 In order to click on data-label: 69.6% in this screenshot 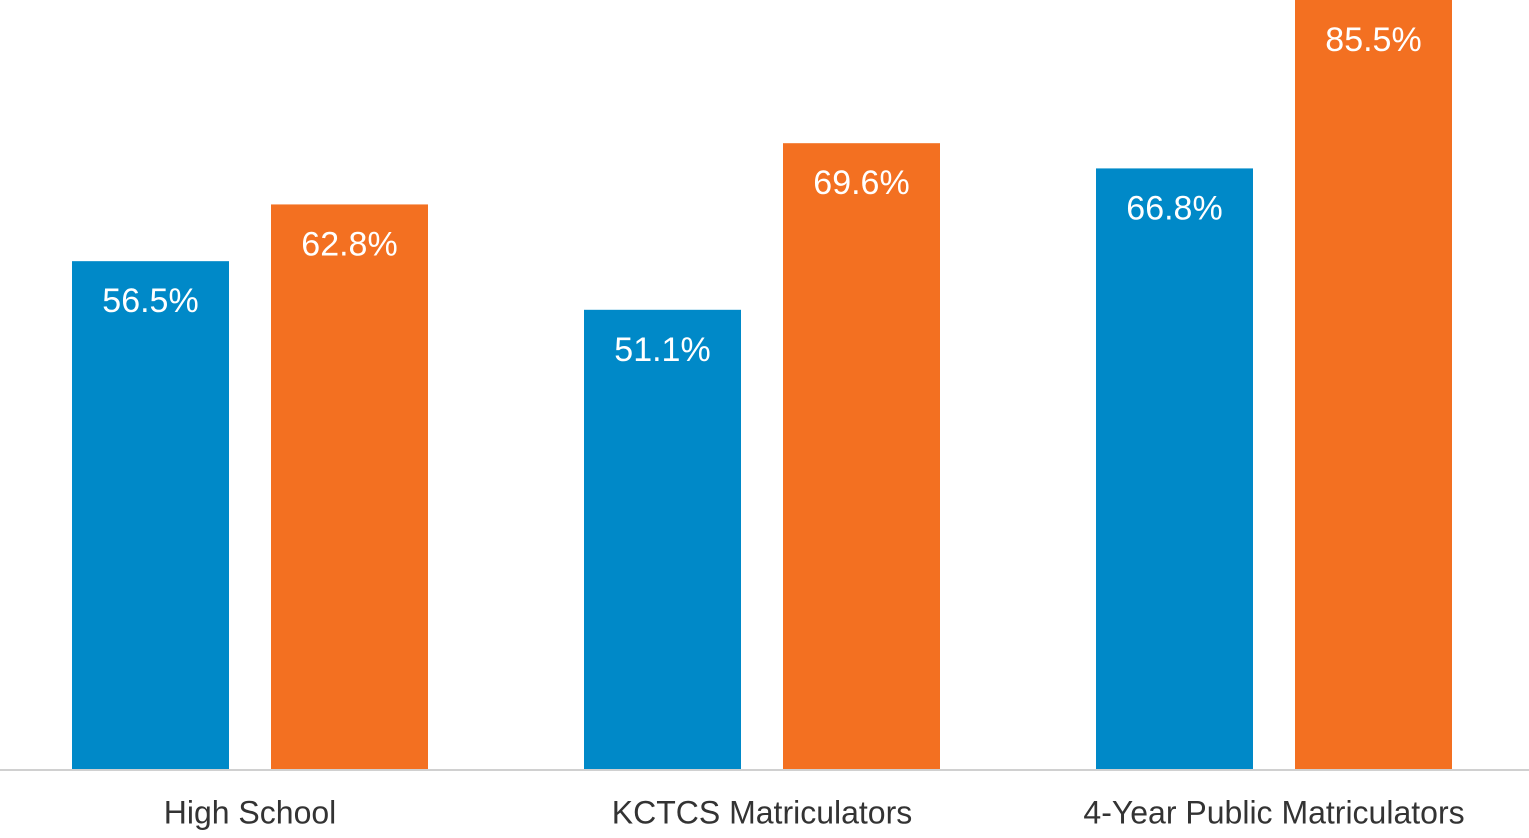, I will do `click(861, 183)`.